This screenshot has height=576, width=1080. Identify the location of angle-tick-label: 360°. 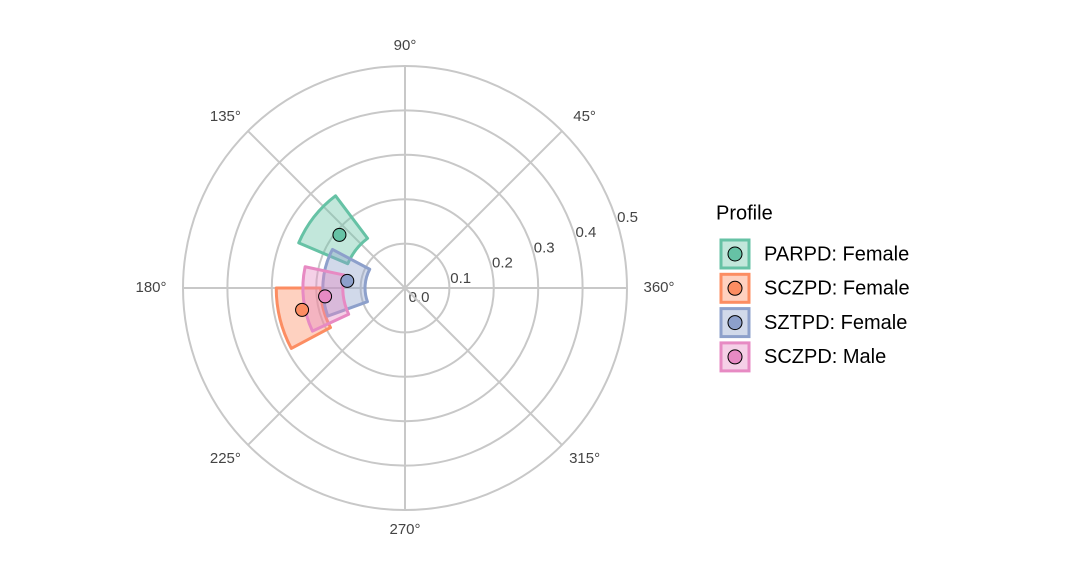
(658, 287).